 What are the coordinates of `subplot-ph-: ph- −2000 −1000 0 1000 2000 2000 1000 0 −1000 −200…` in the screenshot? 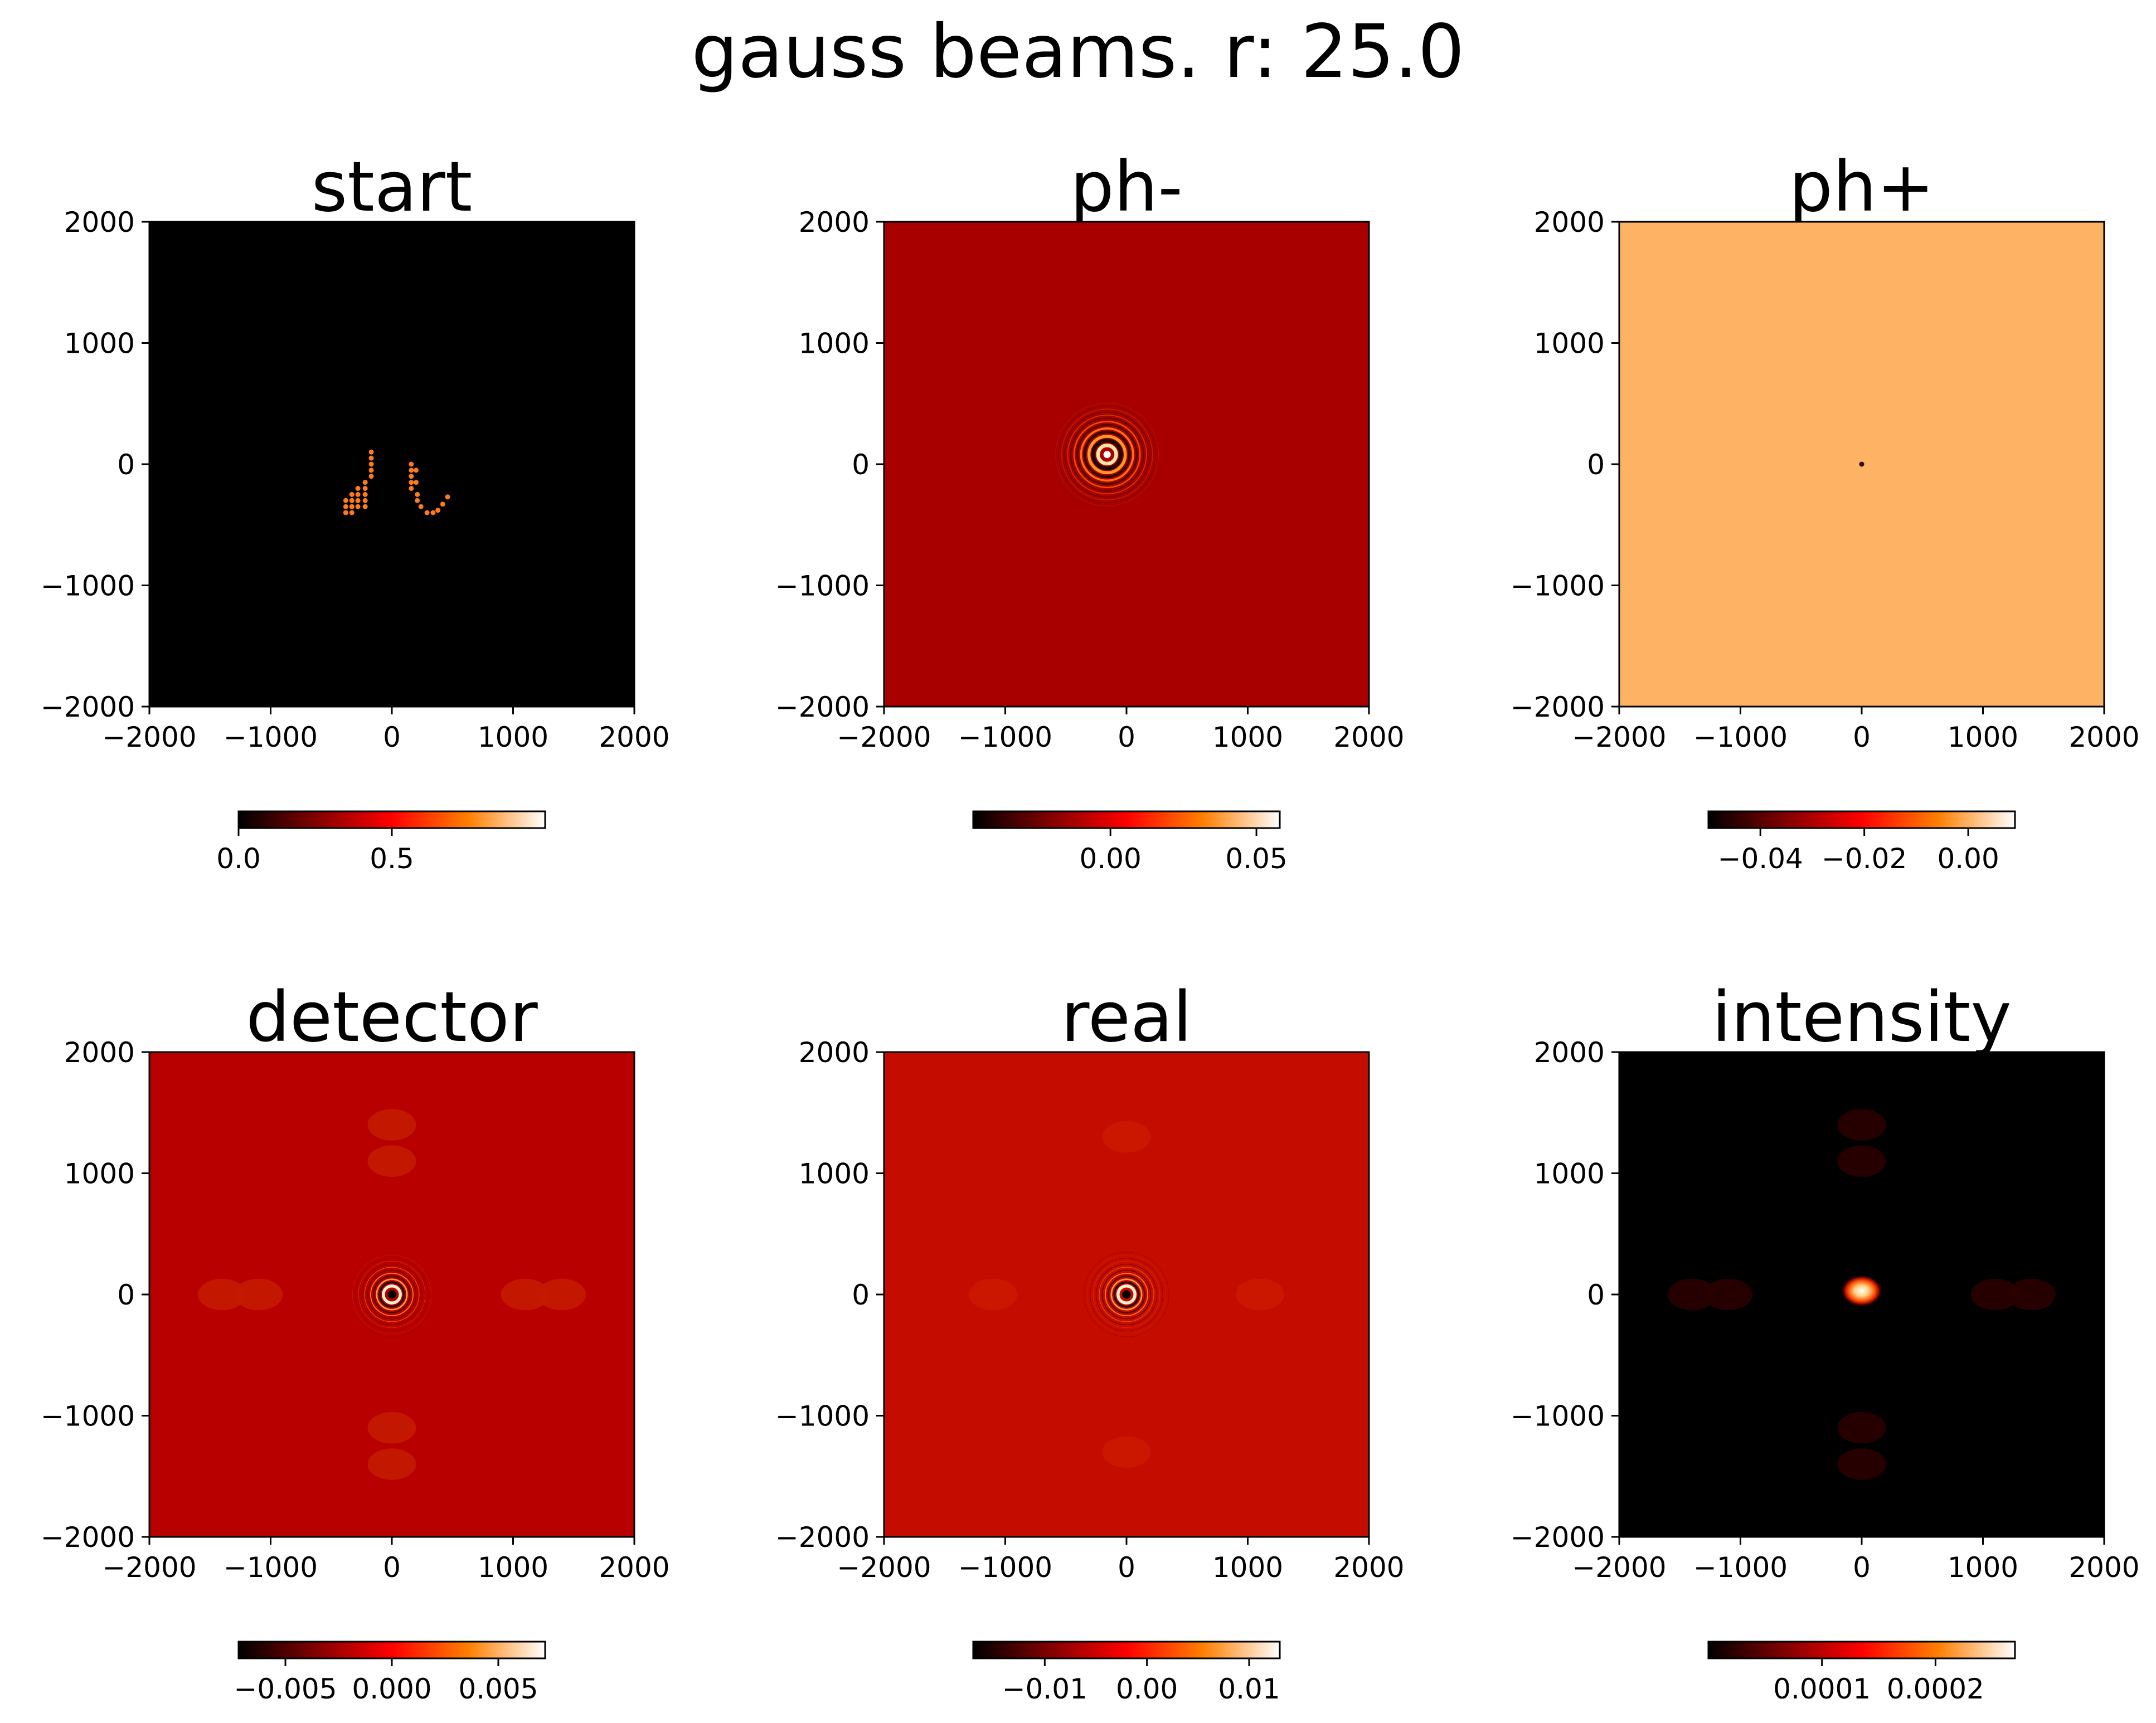 It's located at (1090, 511).